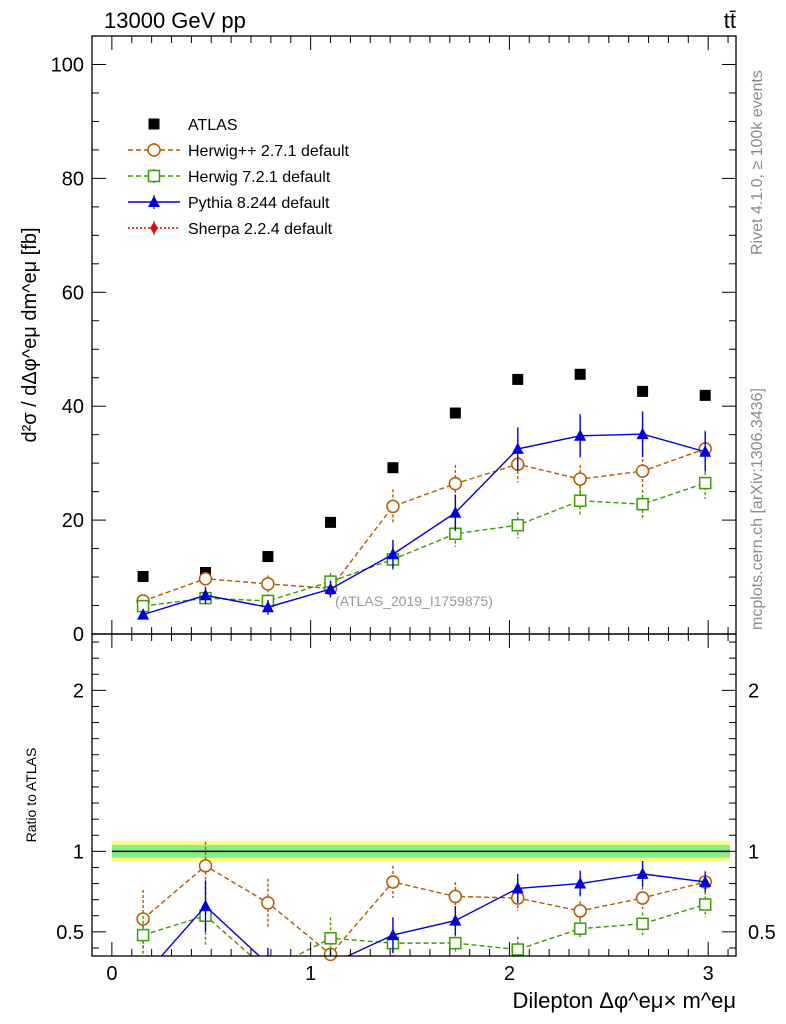  I want to click on legend-marker-atlas, so click(154, 124).